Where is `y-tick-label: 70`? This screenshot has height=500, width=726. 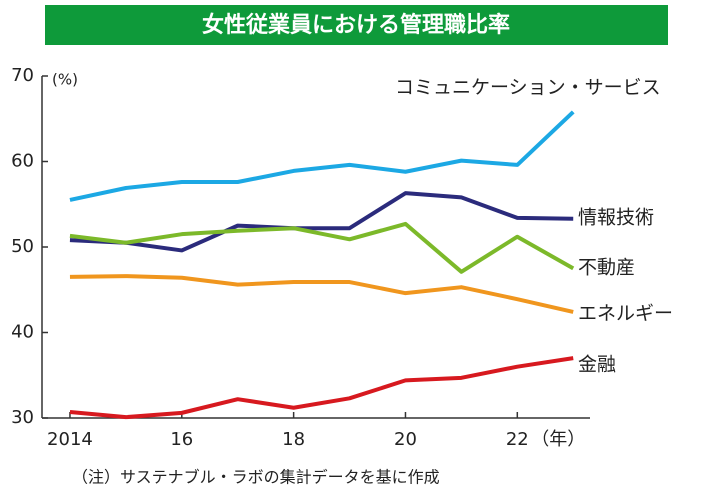
y-tick-label: 70 is located at coordinates (22, 75).